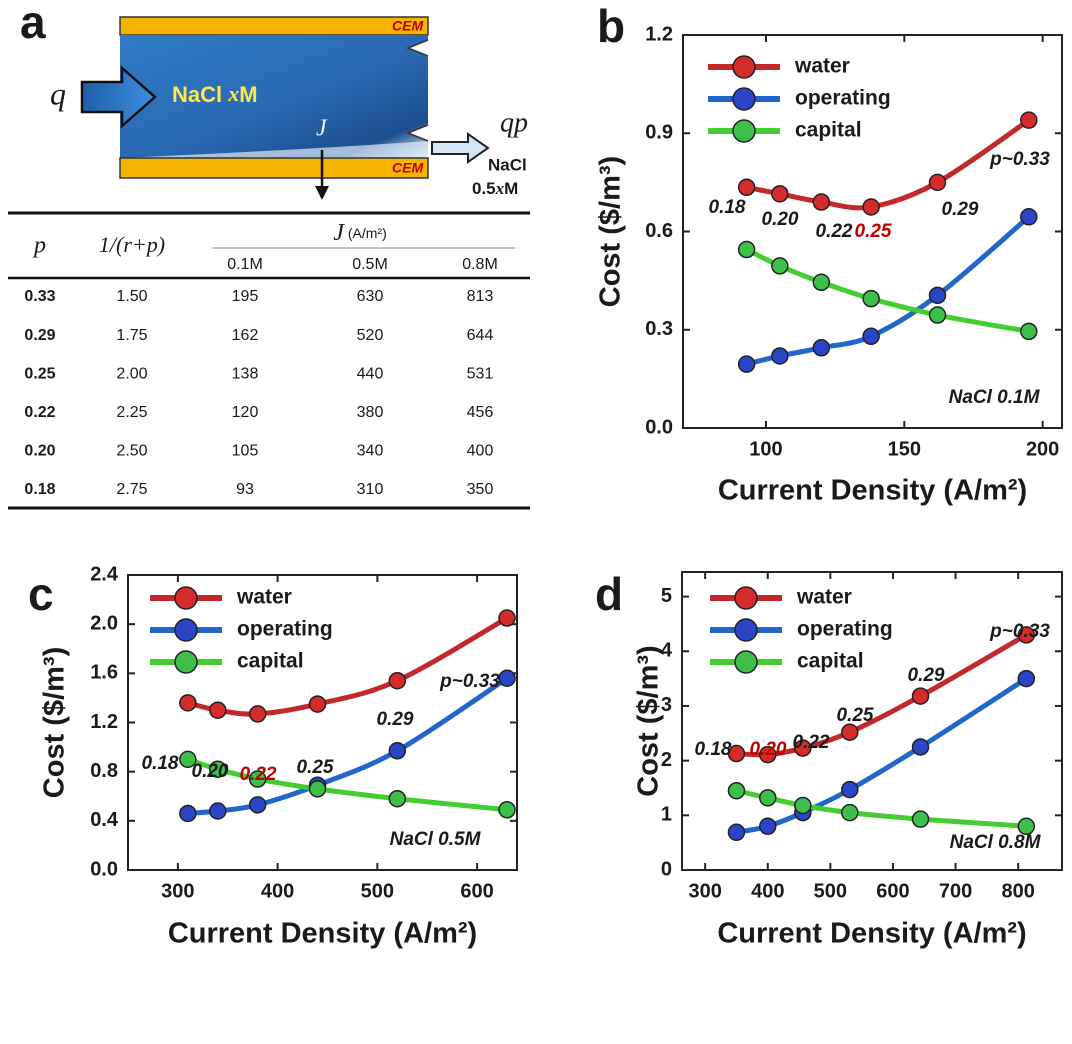  Describe the element at coordinates (666, 869) in the screenshot. I see `y-tick-label: 0` at that location.